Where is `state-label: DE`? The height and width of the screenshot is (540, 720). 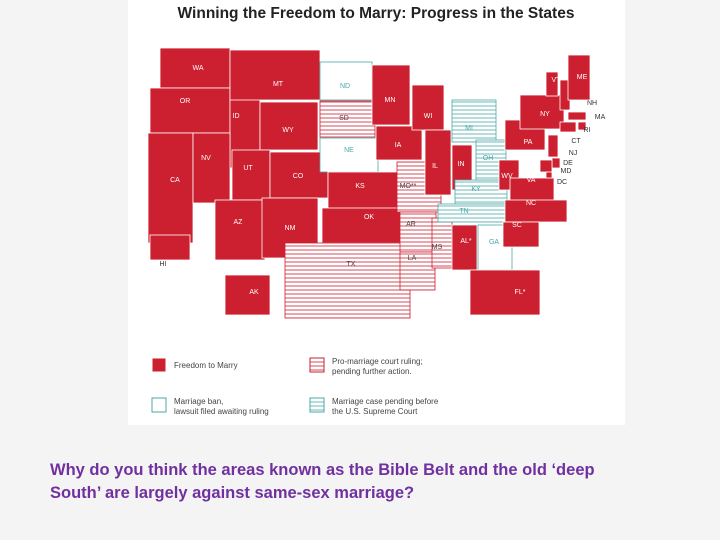
state-label: DE is located at coordinates (568, 163).